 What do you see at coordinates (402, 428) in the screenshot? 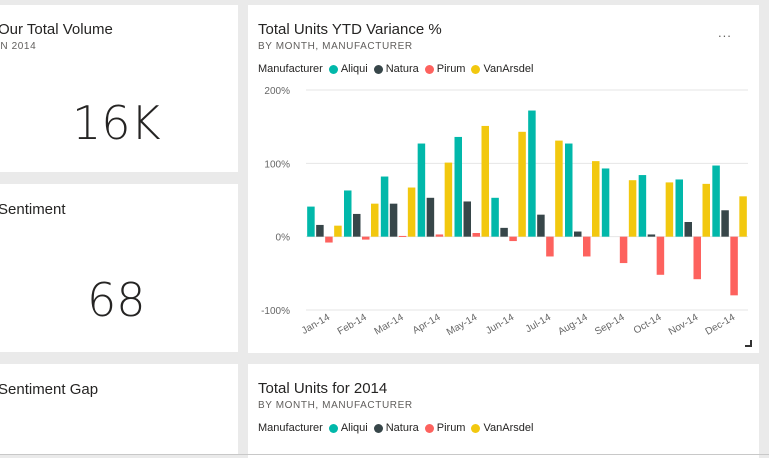
I see `legend-label: Natura` at bounding box center [402, 428].